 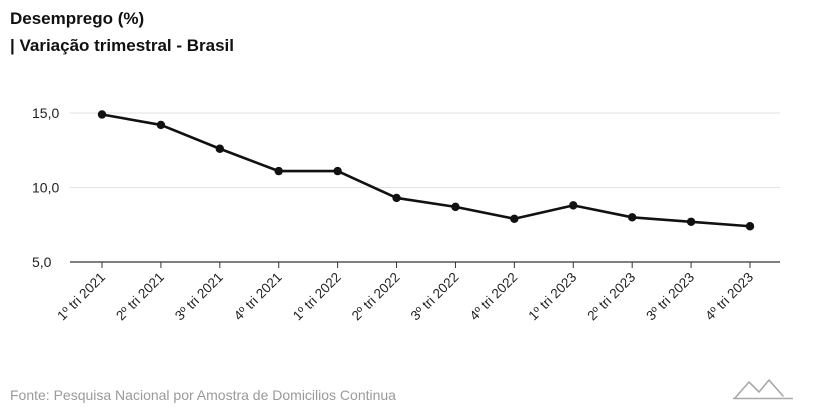 I want to click on x-tick-label: 1º tri 2023, so click(x=552, y=297).